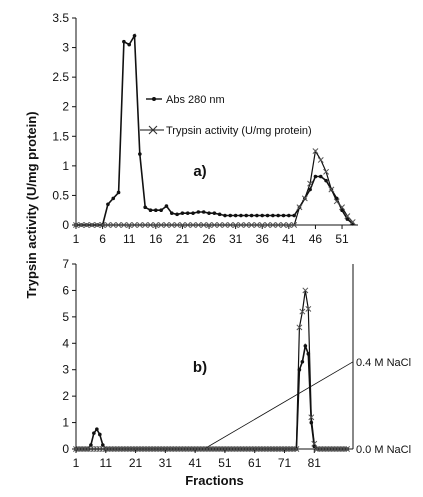  I want to click on x-tick-label: 26, so click(209, 239).